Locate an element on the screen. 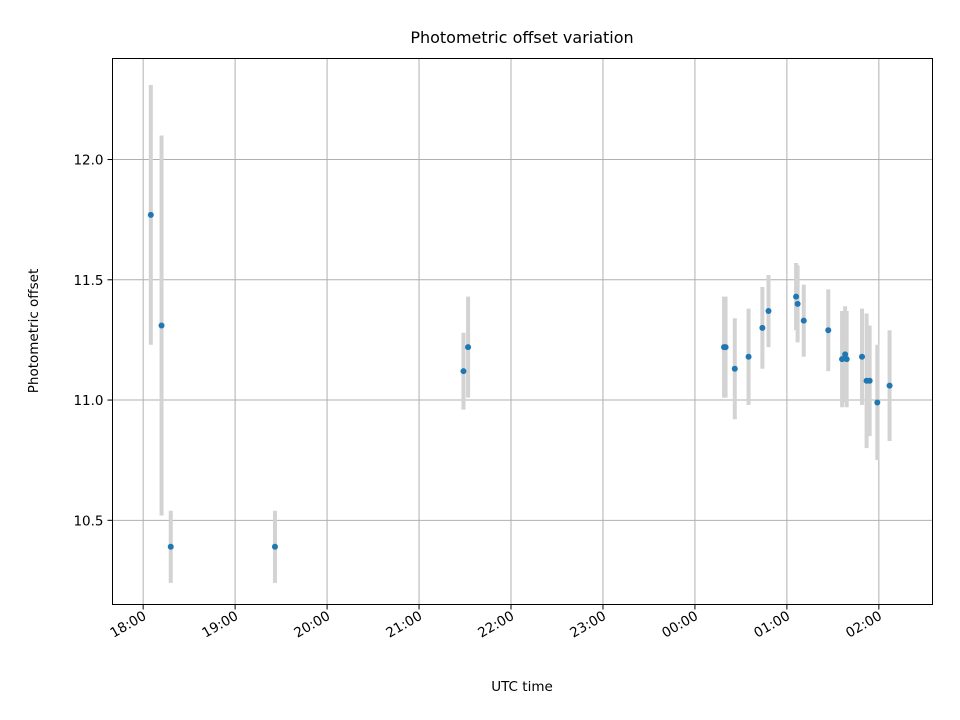  x-tick-label: 02:00 is located at coordinates (864, 624).